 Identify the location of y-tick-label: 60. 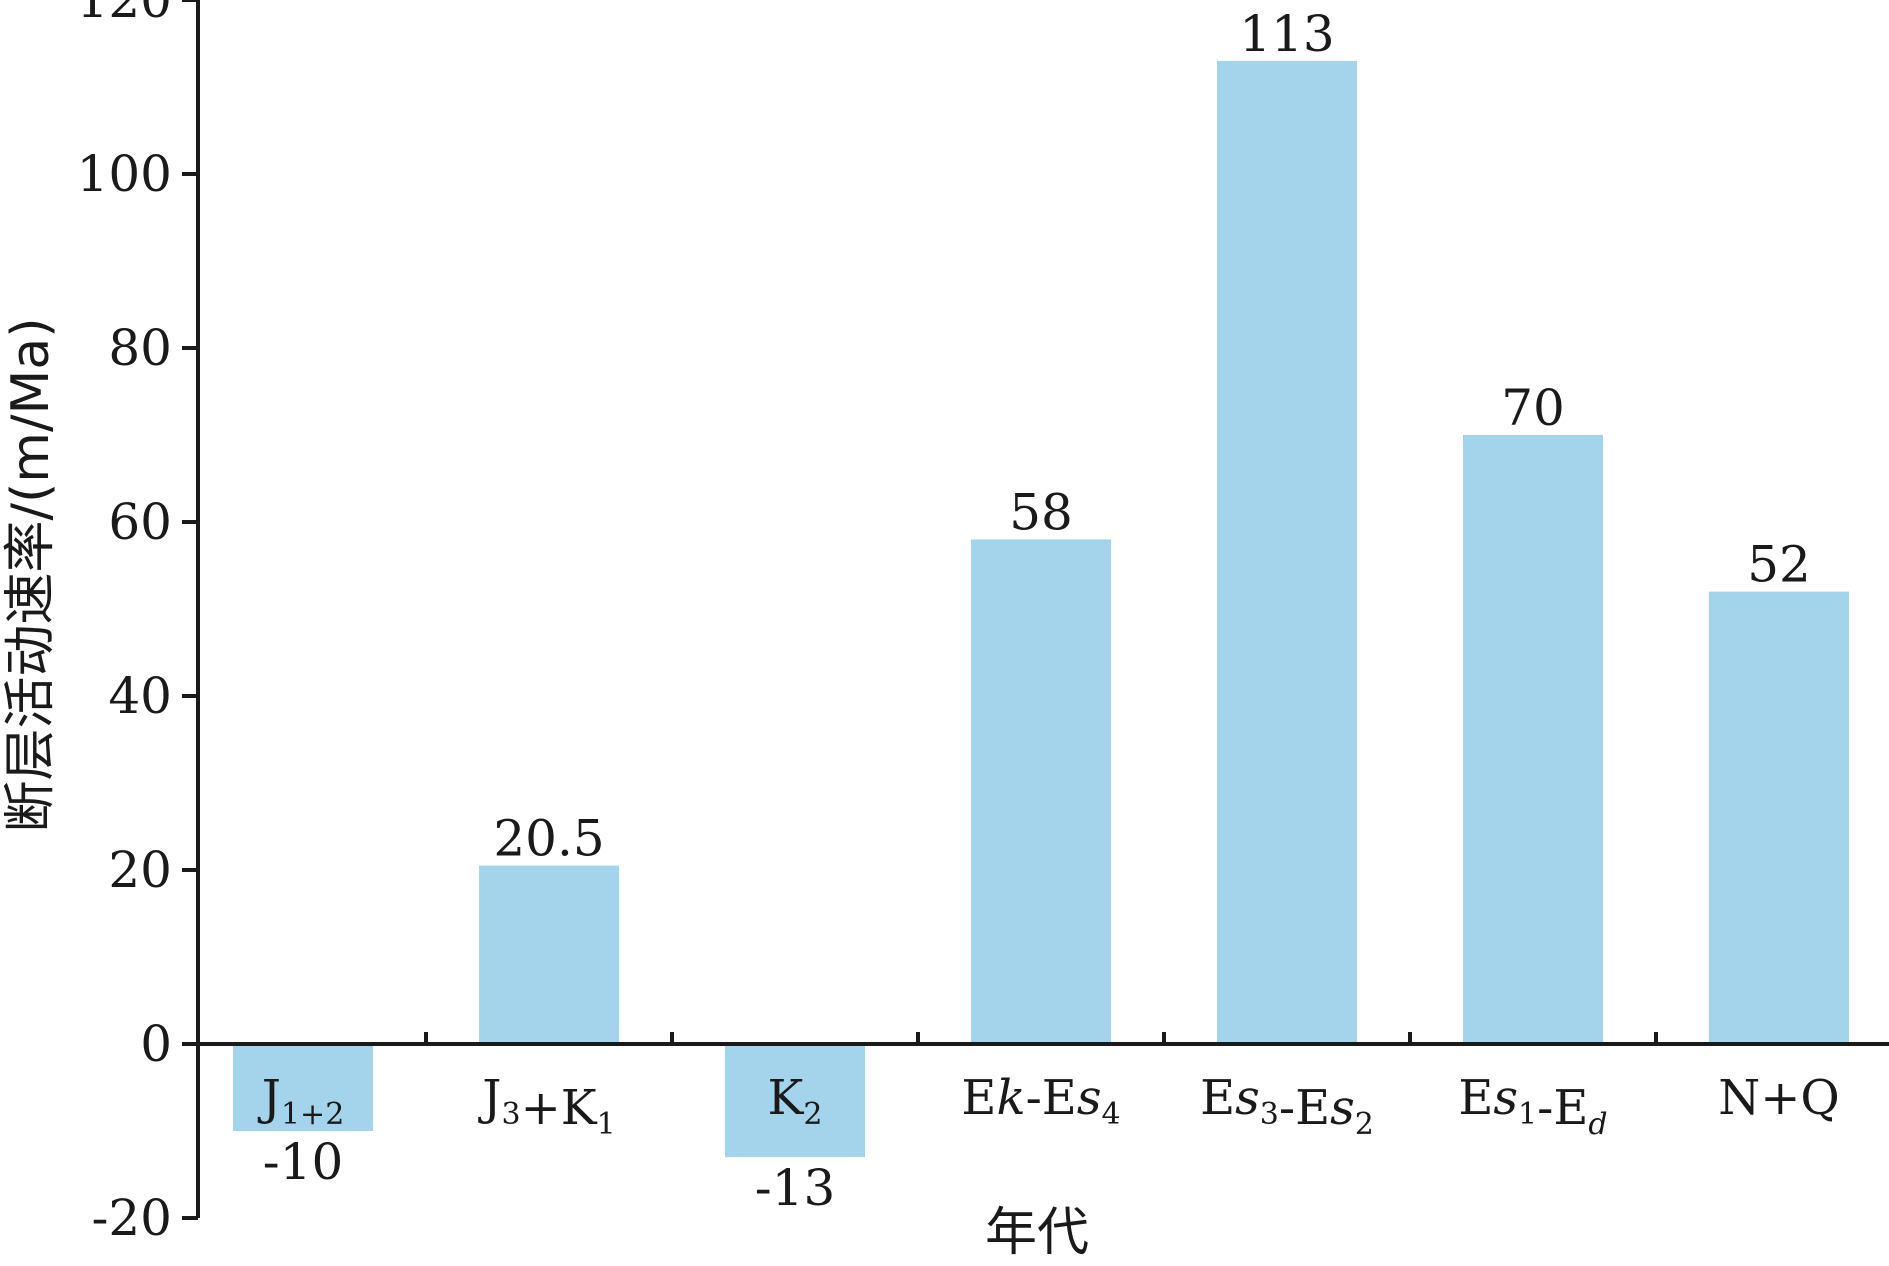
(140, 522).